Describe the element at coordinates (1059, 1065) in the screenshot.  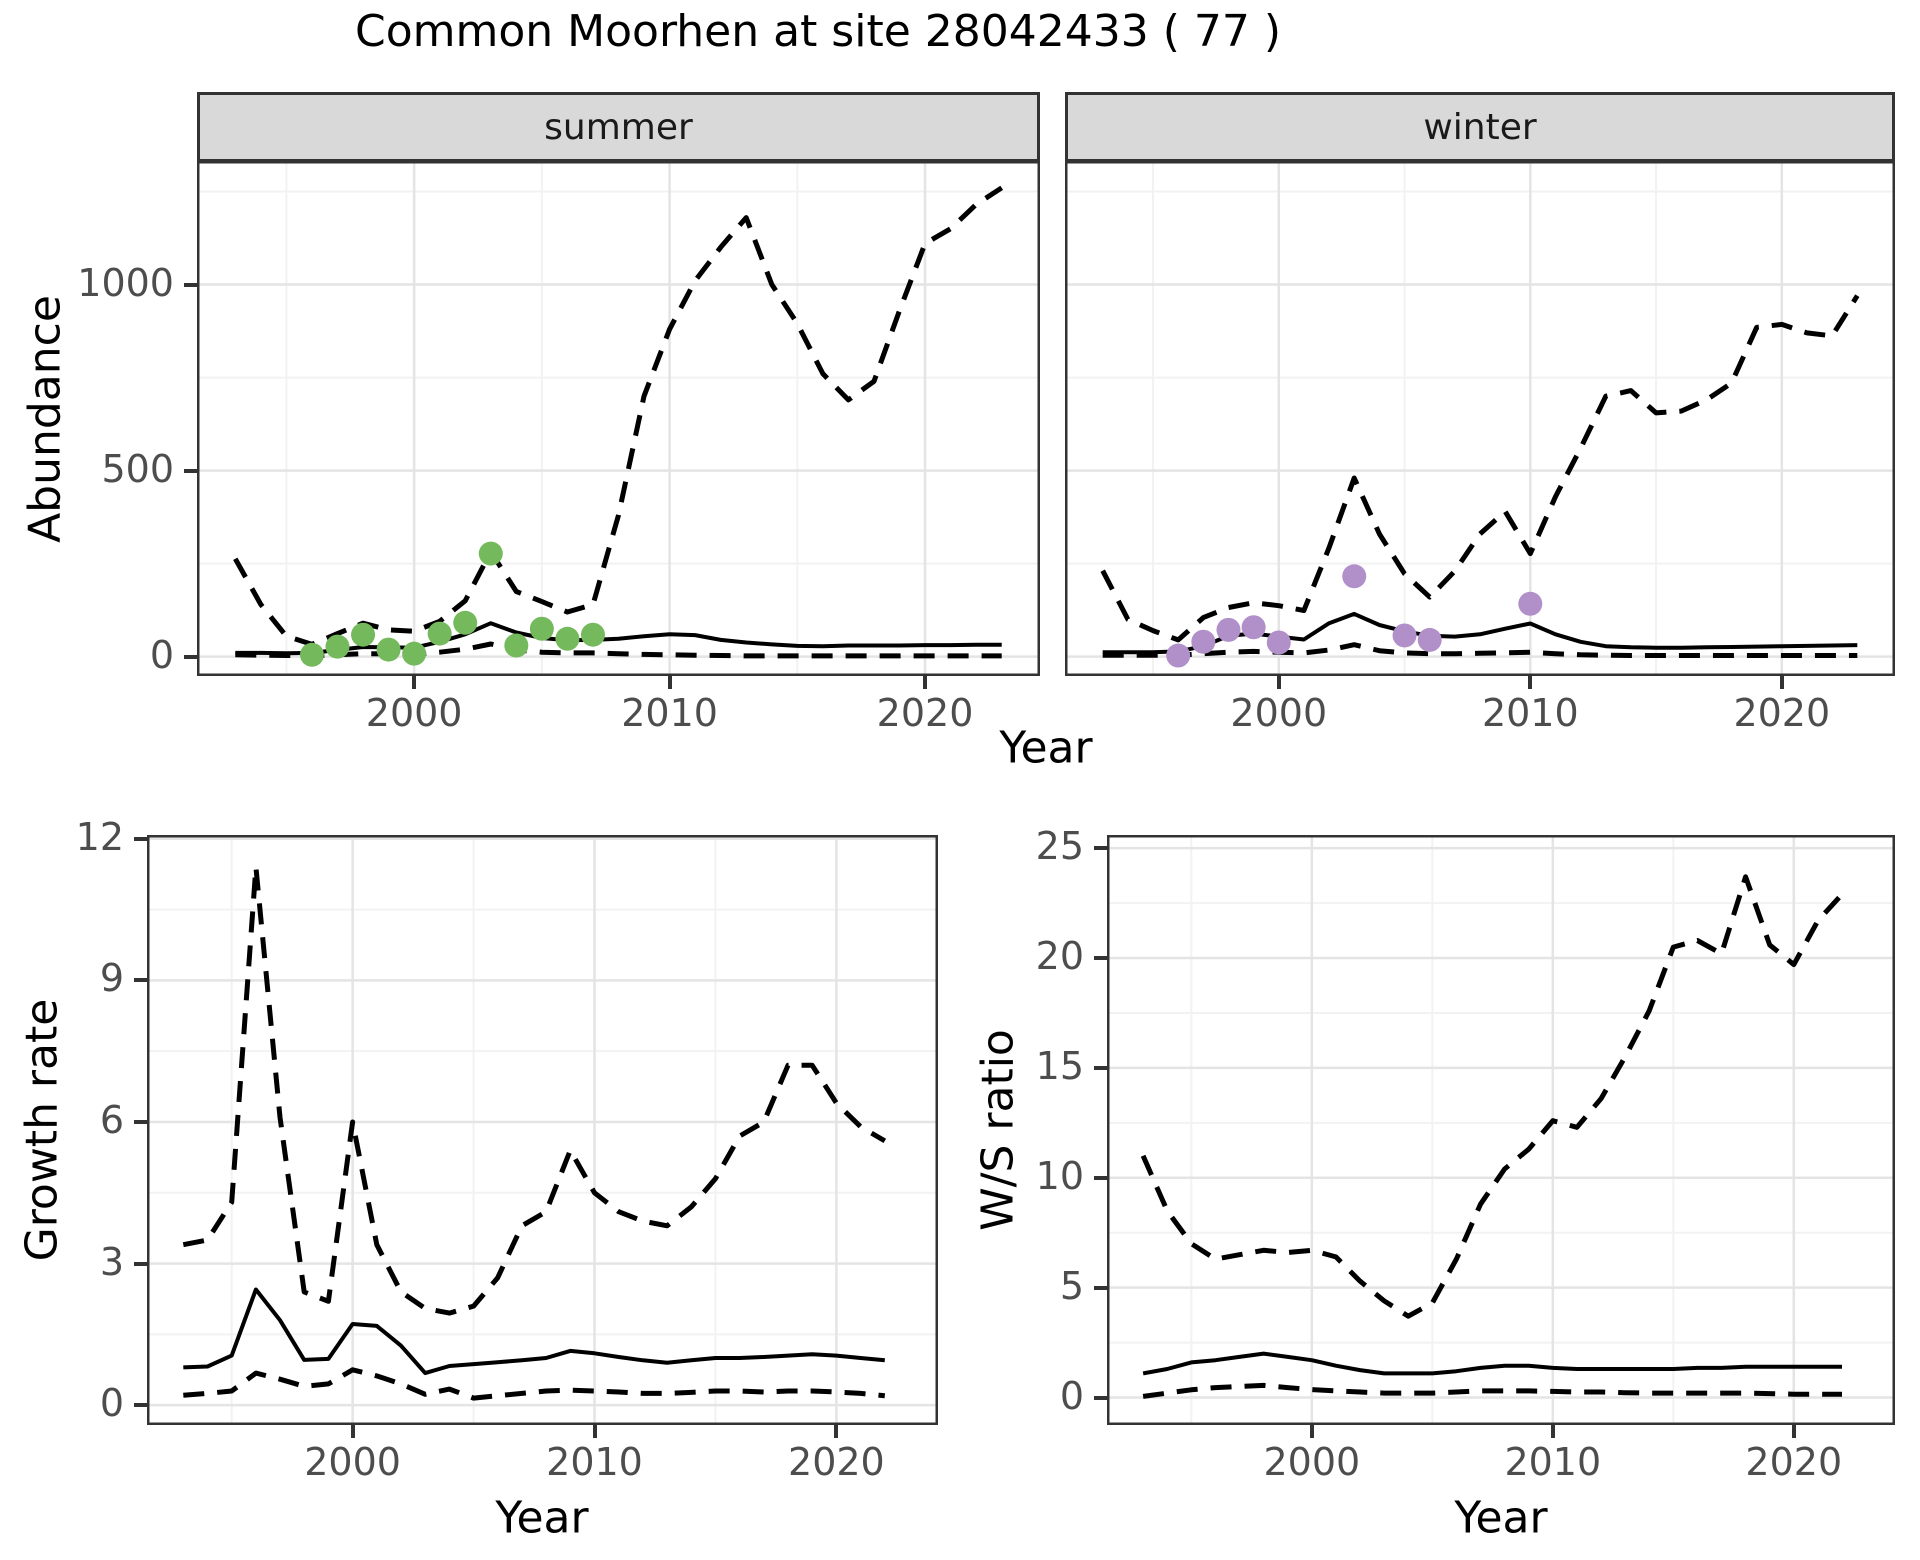
I see `y-tick-label: 15` at that location.